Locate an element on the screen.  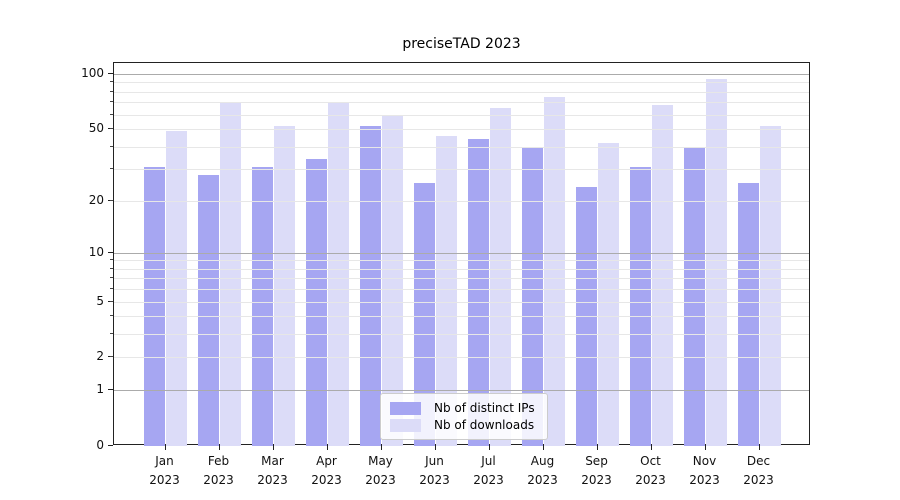
y-tick-label: 20 is located at coordinates (96, 199).